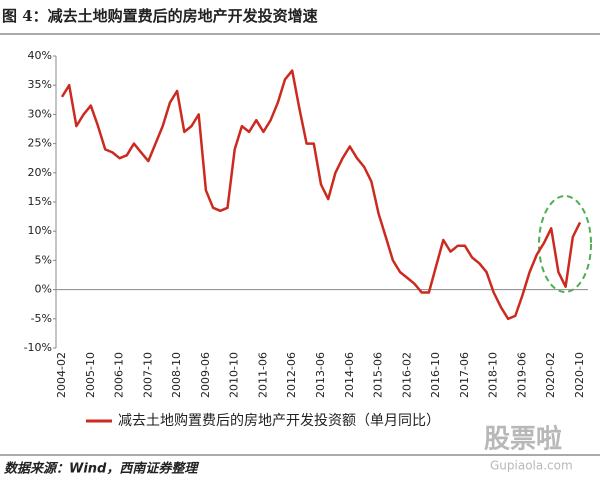 The width and height of the screenshot is (600, 481). Describe the element at coordinates (176, 375) in the screenshot. I see `x-tick-label: 2008-10` at that location.